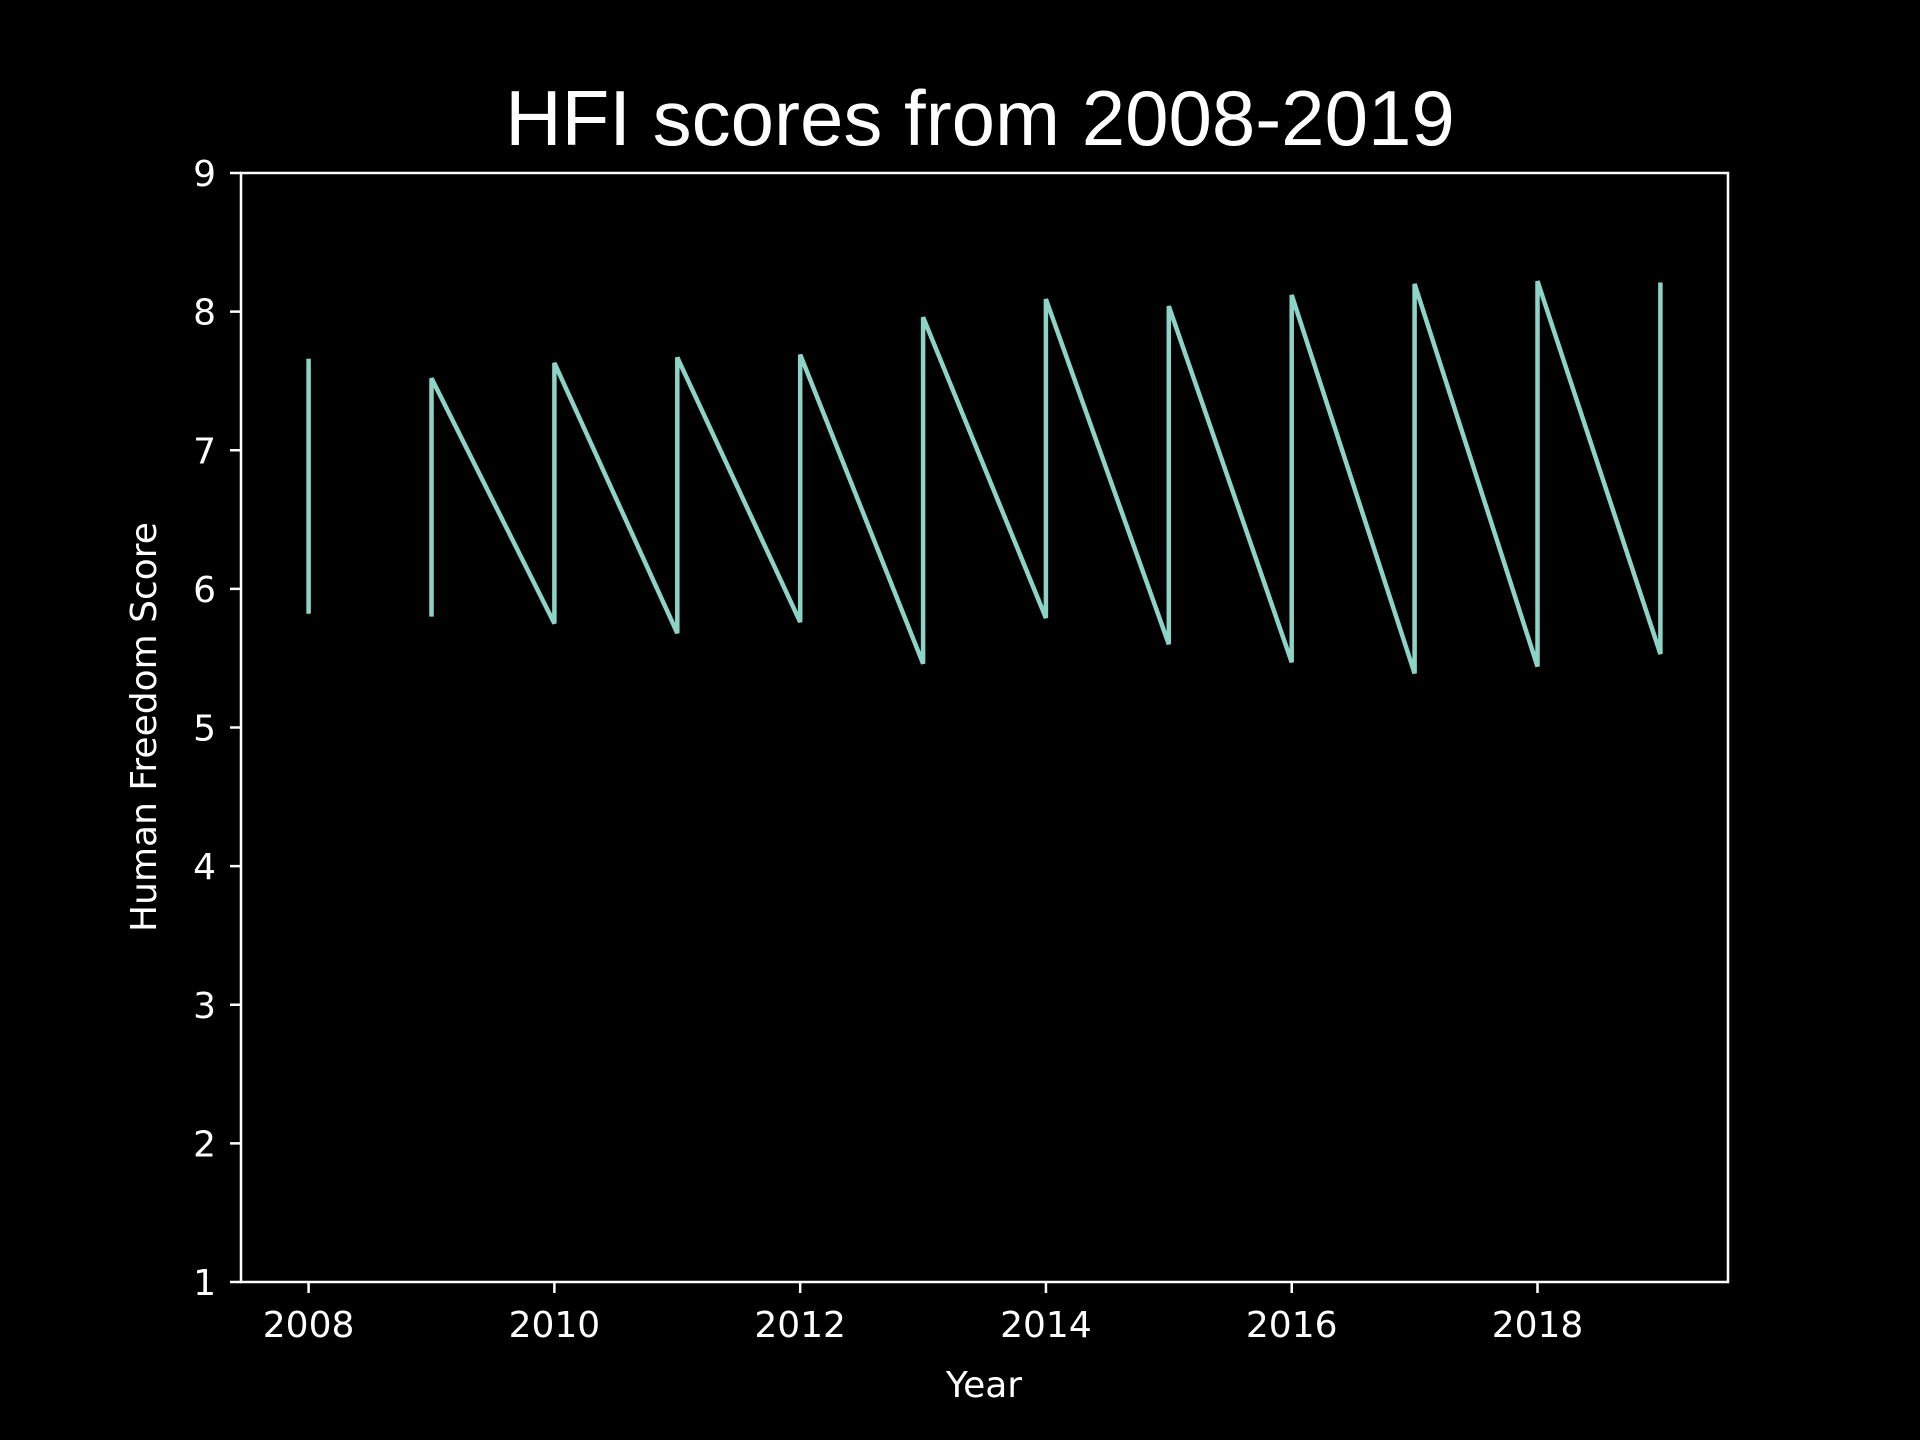  I want to click on y-tick-label: 1, so click(204, 1283).